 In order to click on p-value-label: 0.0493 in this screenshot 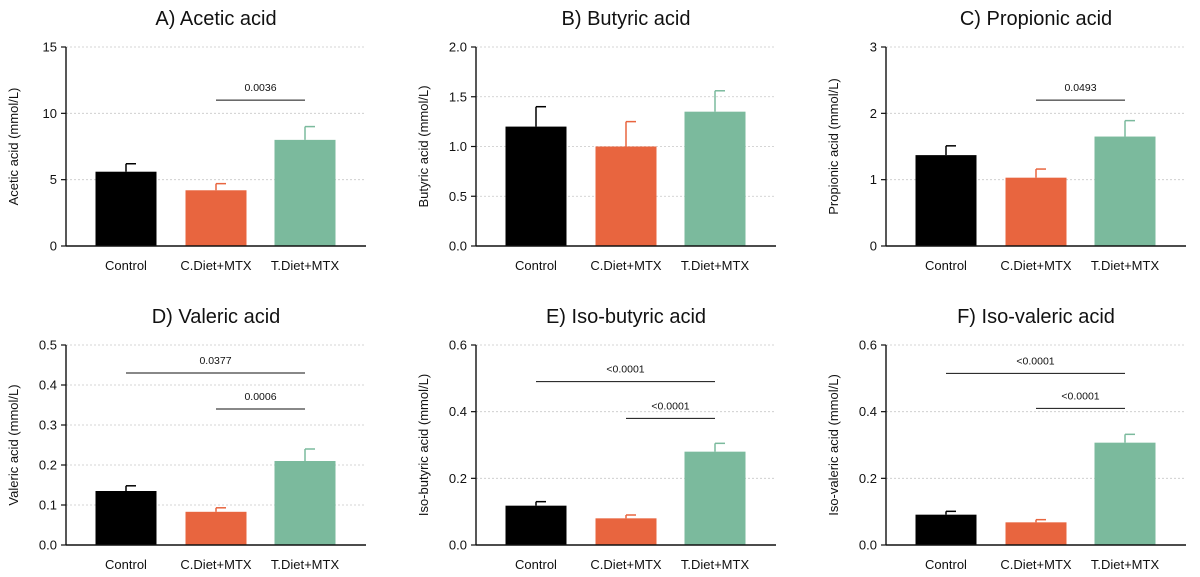, I will do `click(1080, 88)`.